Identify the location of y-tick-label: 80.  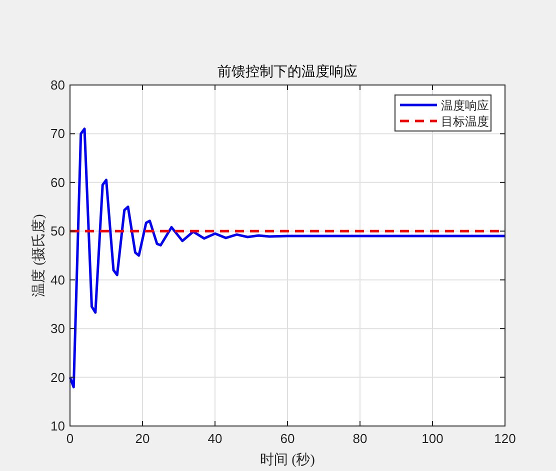
(57, 85).